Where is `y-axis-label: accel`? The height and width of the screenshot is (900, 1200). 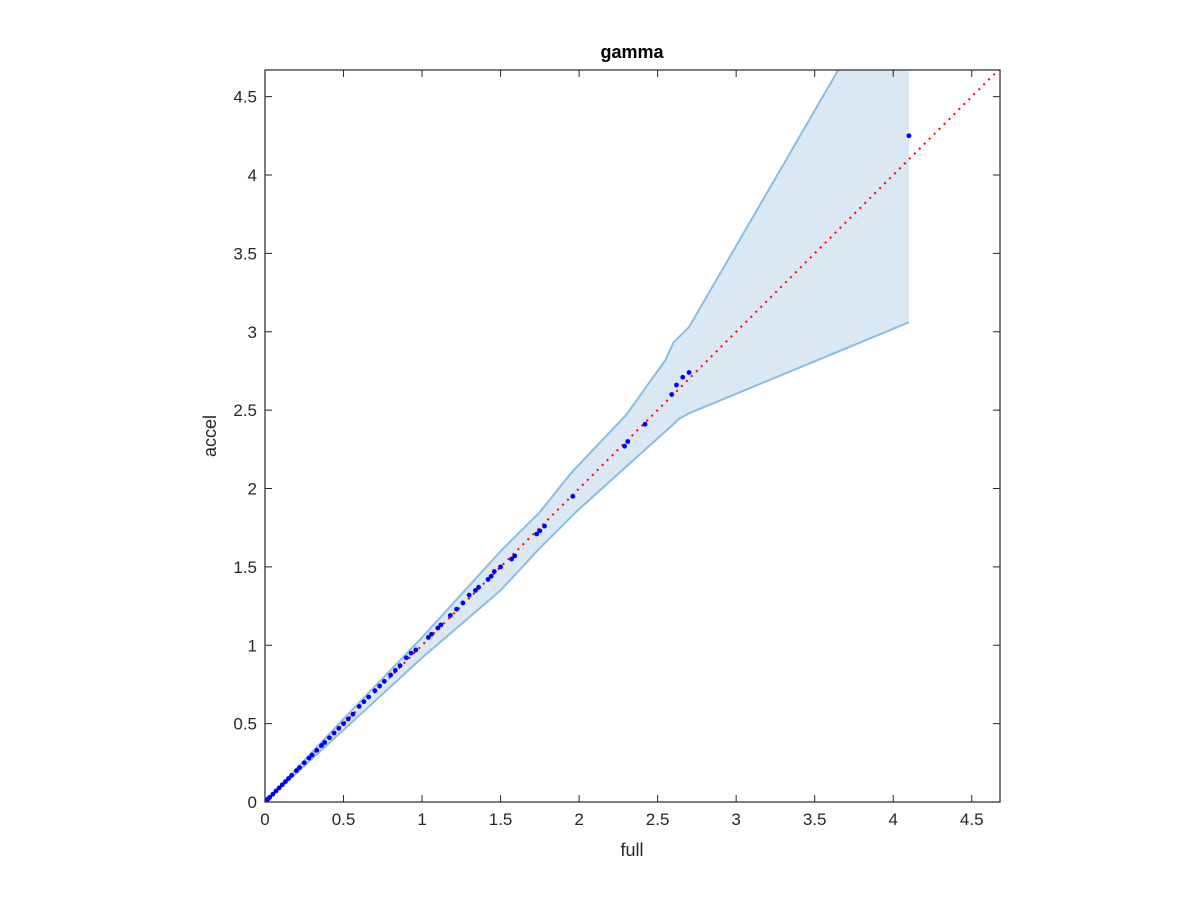 y-axis-label: accel is located at coordinates (210, 436).